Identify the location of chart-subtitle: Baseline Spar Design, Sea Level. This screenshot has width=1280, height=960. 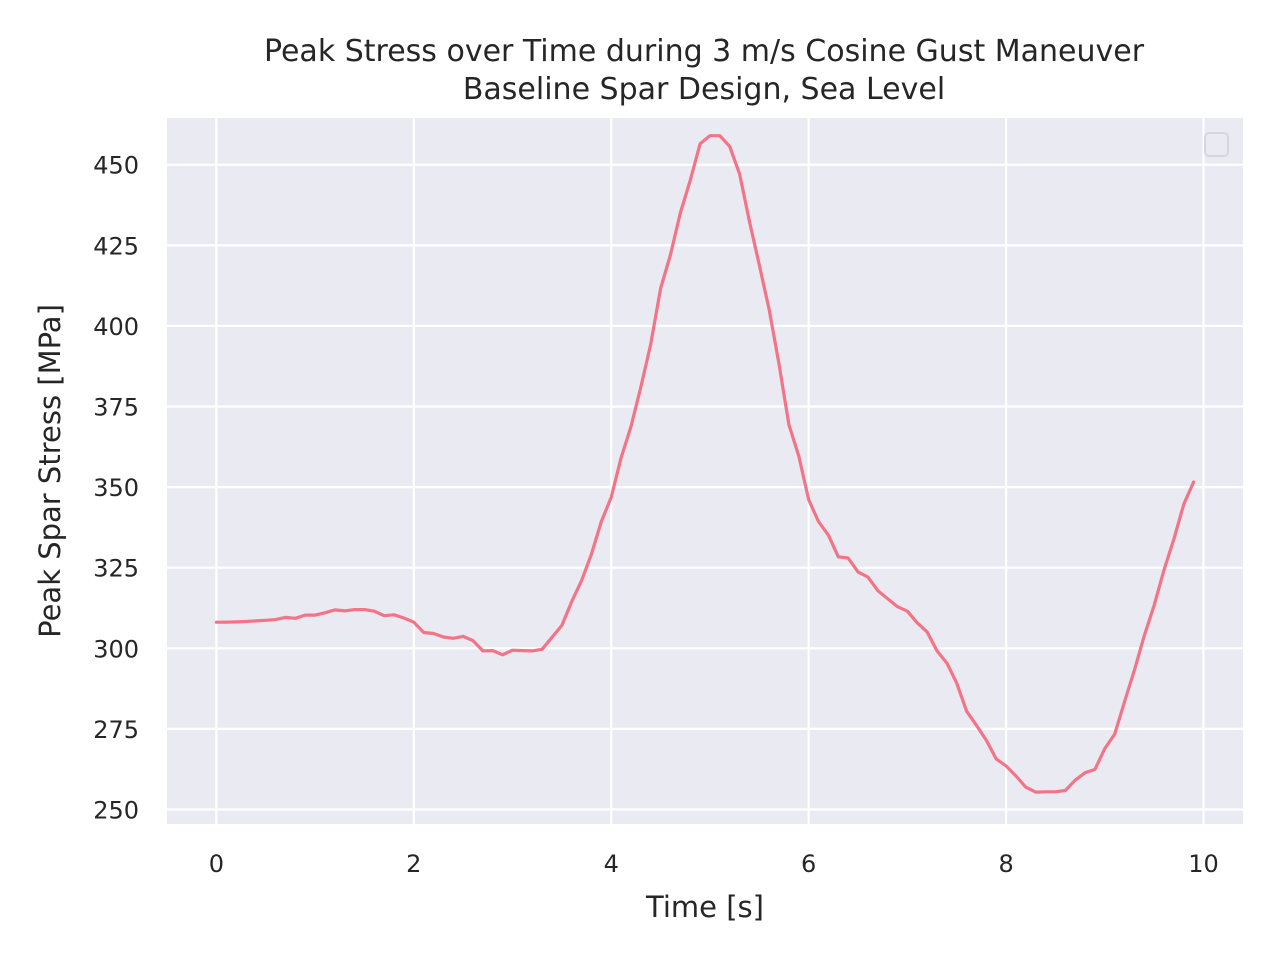
(704, 89).